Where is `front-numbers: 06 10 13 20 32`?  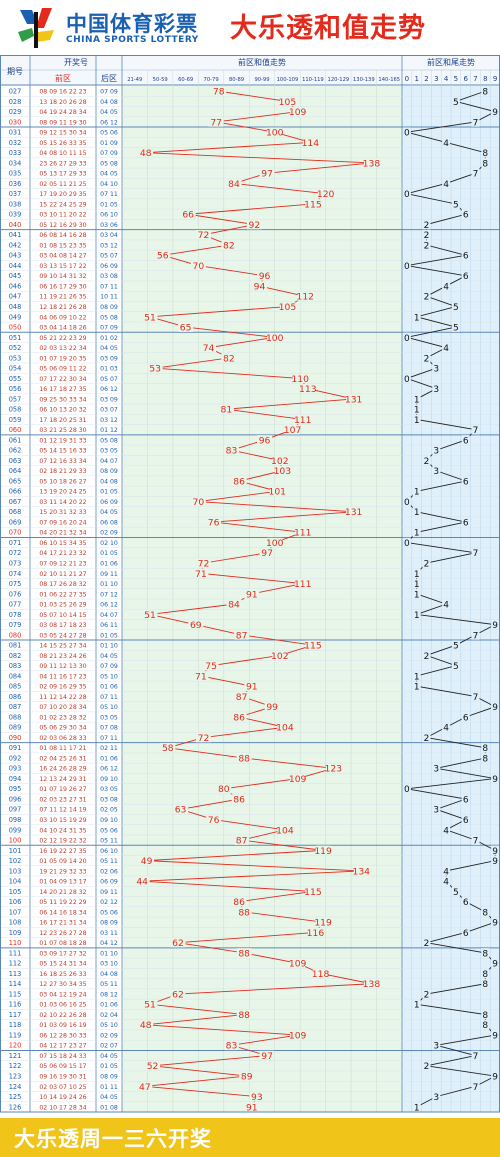
front-numbers: 06 10 13 20 32 is located at coordinates (62, 410).